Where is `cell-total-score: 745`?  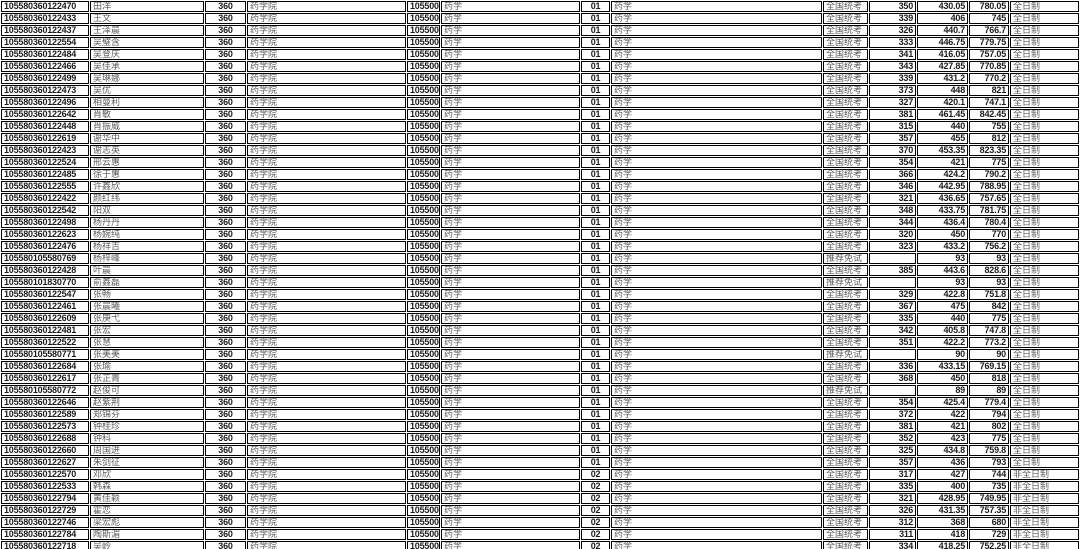
cell-total-score: 745 is located at coordinates (989, 18).